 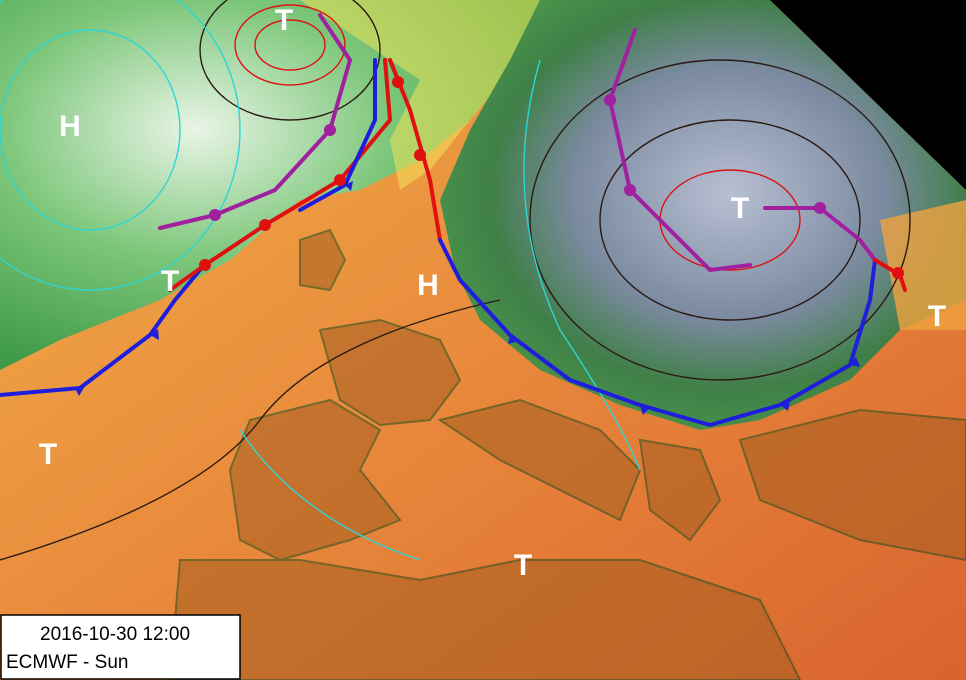 I want to click on timestamp: 2016-10-30 12:00, so click(x=115, y=634).